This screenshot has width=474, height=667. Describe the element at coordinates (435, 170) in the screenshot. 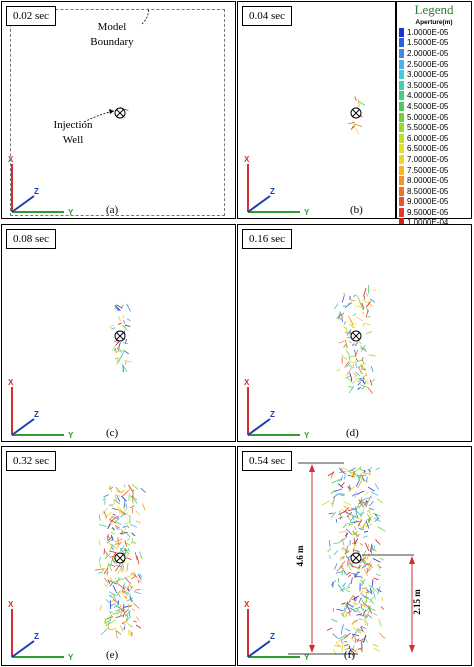

I see `legend-entry: 7.5000E-05` at that location.